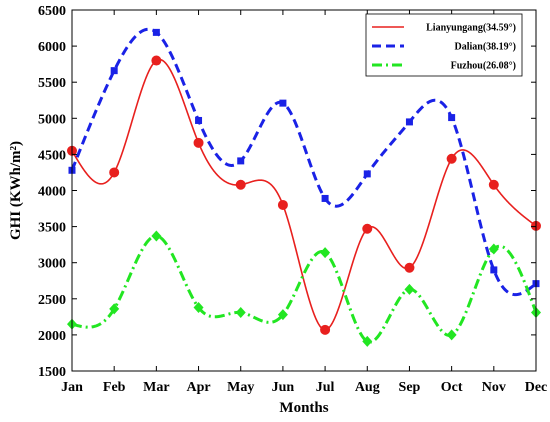 The height and width of the screenshot is (422, 550). Describe the element at coordinates (52, 83) in the screenshot. I see `y-tick-label: 5500` at that location.